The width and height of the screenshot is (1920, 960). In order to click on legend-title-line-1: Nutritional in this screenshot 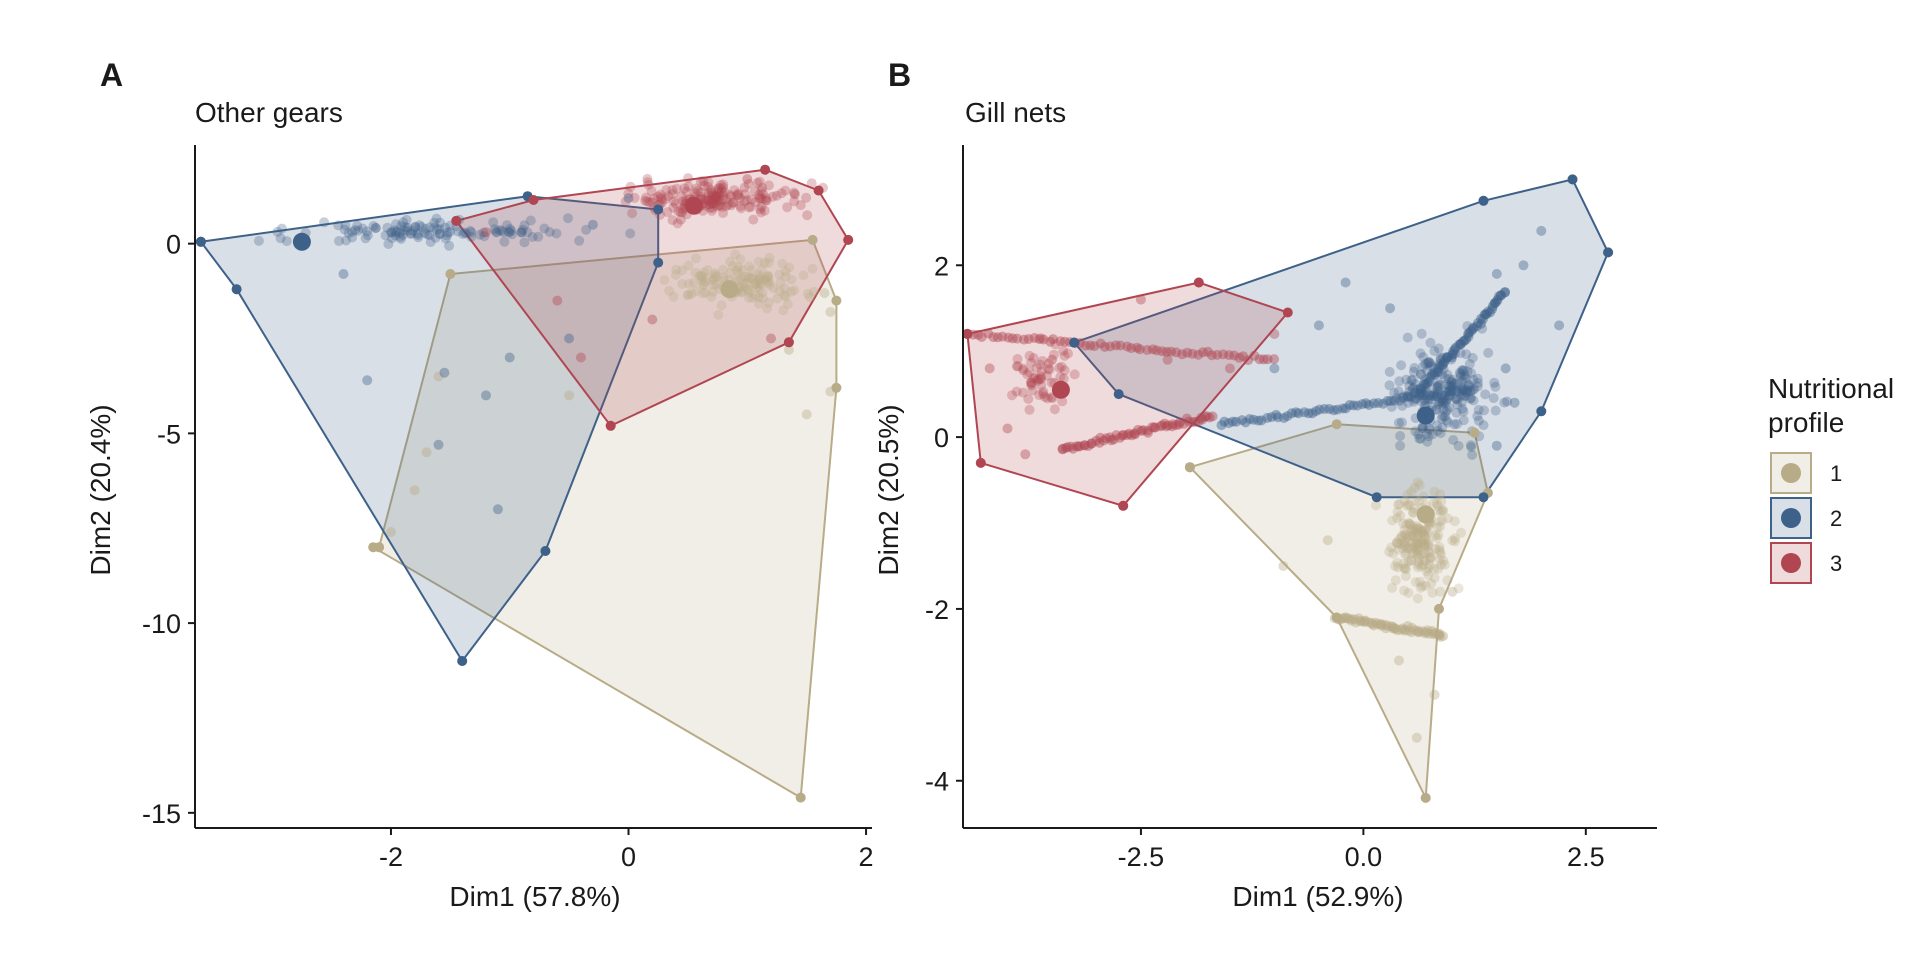, I will do `click(1831, 388)`.